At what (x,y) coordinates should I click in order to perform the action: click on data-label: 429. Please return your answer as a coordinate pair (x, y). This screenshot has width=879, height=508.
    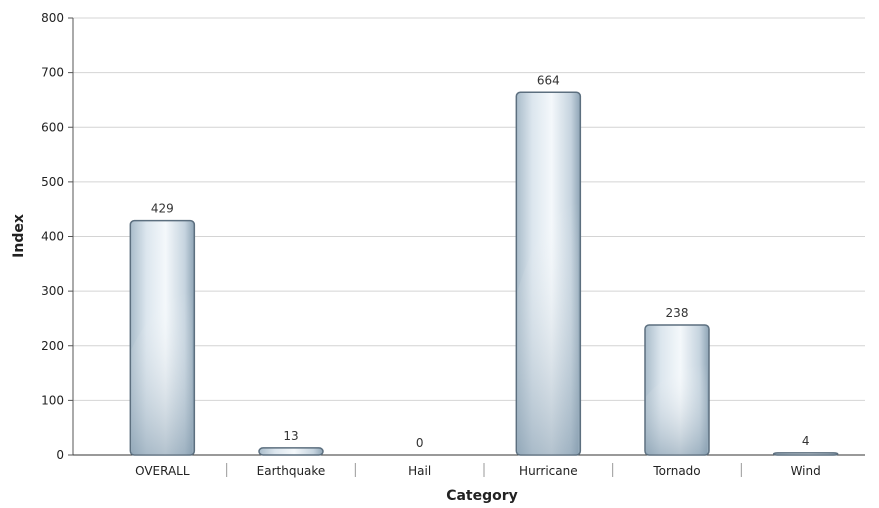
    Looking at the image, I should click on (162, 209).